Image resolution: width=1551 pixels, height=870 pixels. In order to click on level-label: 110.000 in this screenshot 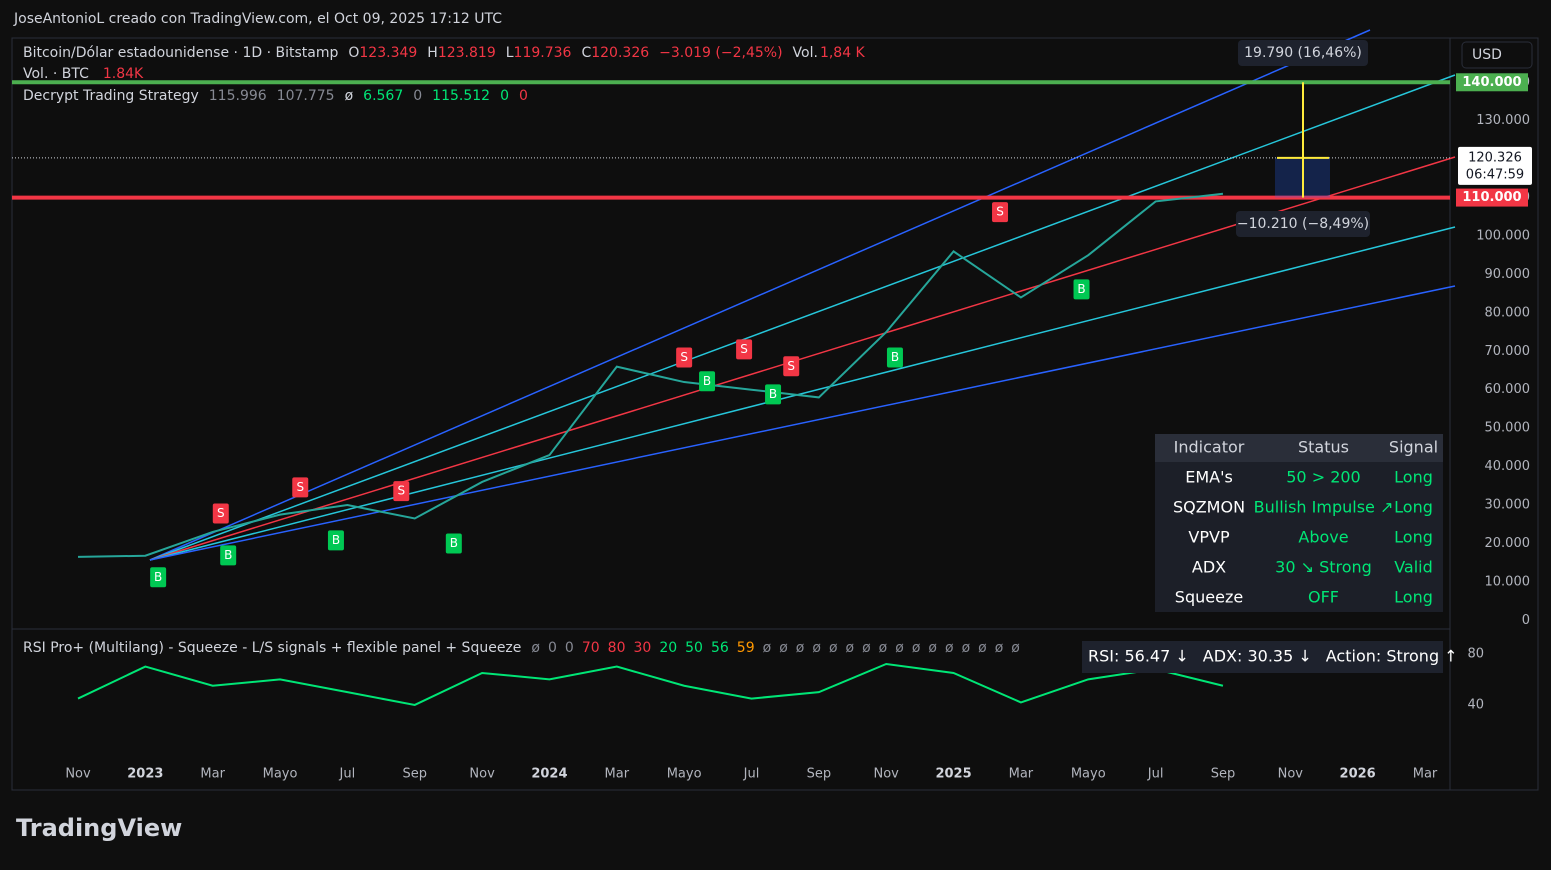, I will do `click(1491, 197)`.